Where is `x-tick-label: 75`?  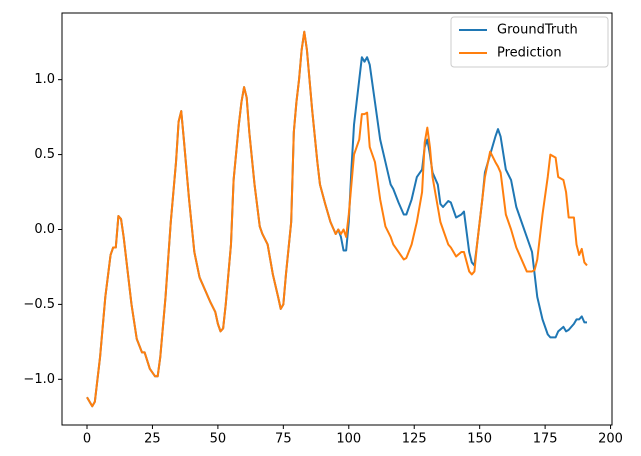
x-tick-label: 75 is located at coordinates (283, 439).